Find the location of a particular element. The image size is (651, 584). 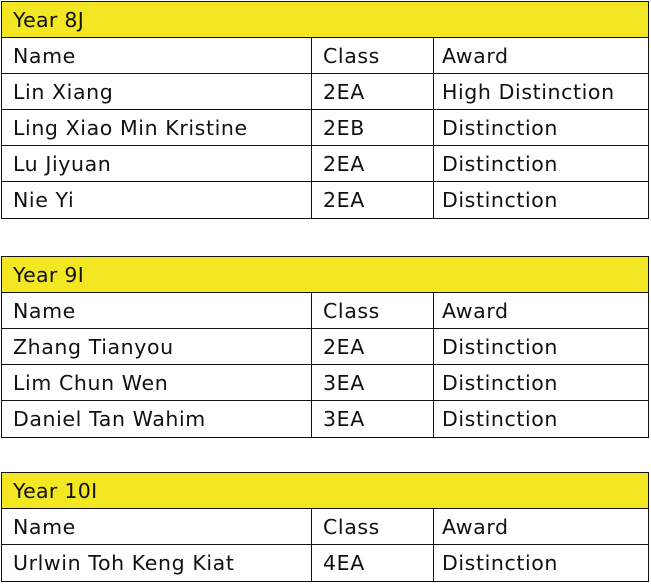

table-row: Lin Xiang 2EA High Distinction is located at coordinates (325, 92).